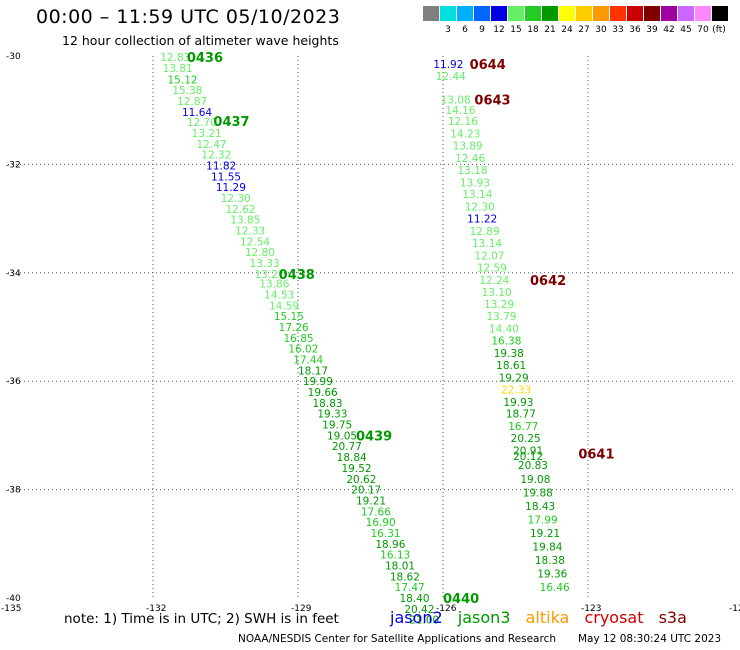 The image size is (740, 650). I want to click on wave-height-value: 19.36, so click(552, 575).